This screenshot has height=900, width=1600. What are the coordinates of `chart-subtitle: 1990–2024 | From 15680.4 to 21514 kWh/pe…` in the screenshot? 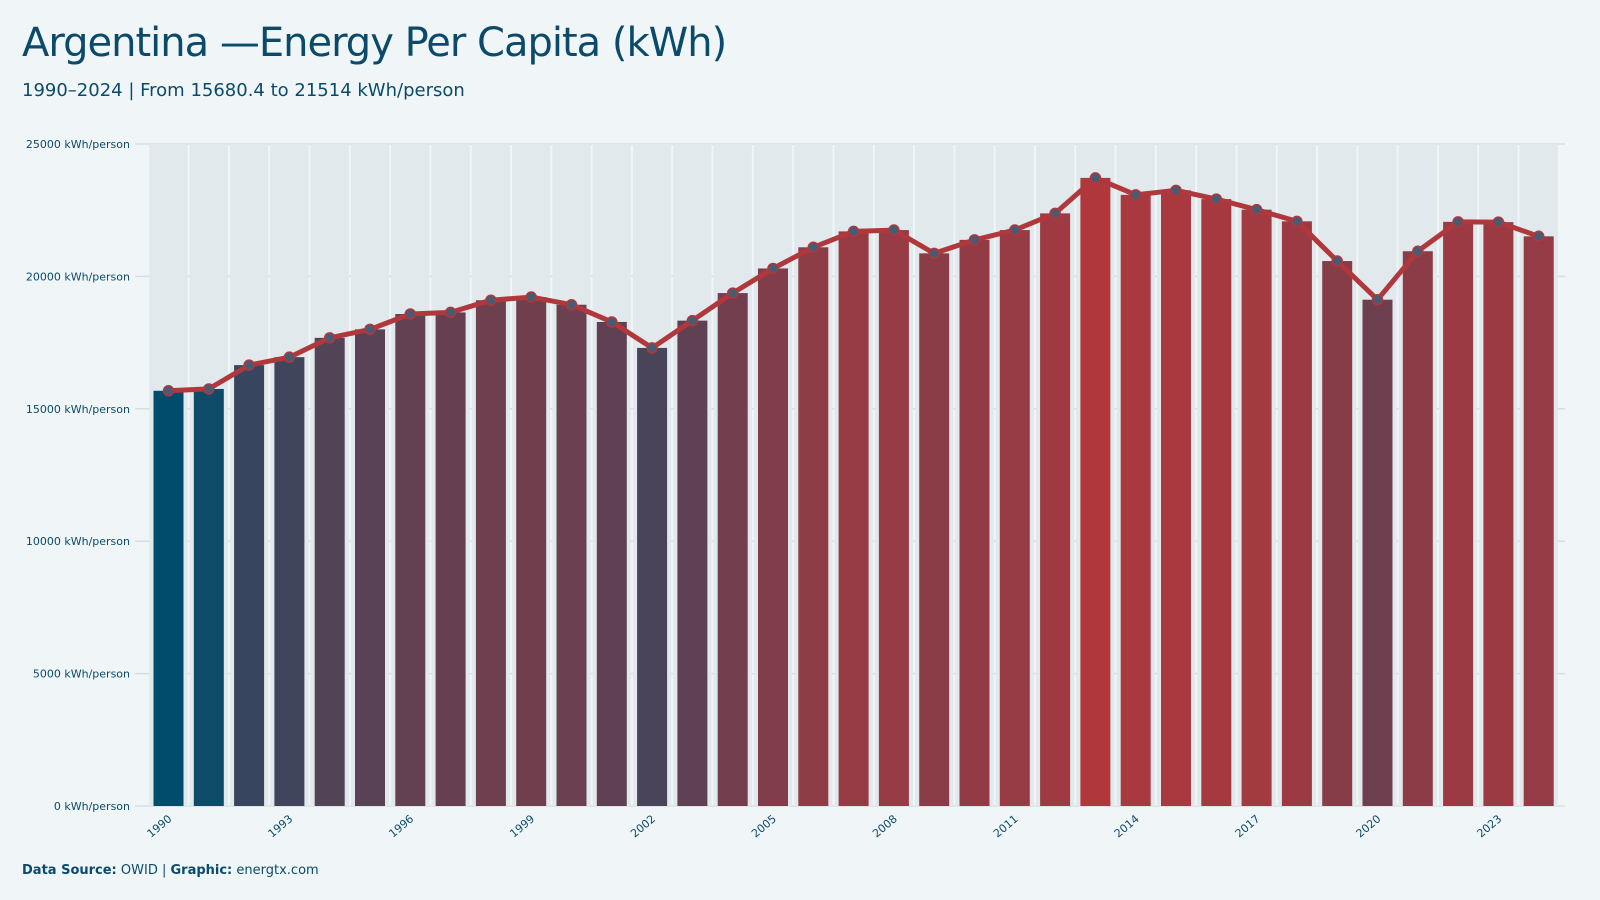 It's located at (243, 90).